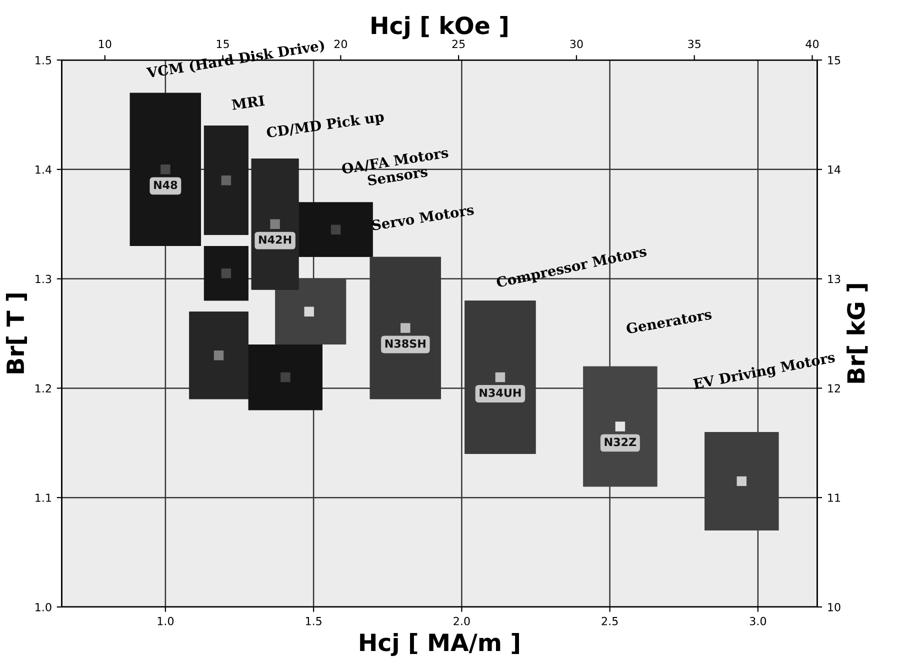  What do you see at coordinates (439, 644) in the screenshot?
I see `x-axis-title: Hcj [ MA/m ]` at bounding box center [439, 644].